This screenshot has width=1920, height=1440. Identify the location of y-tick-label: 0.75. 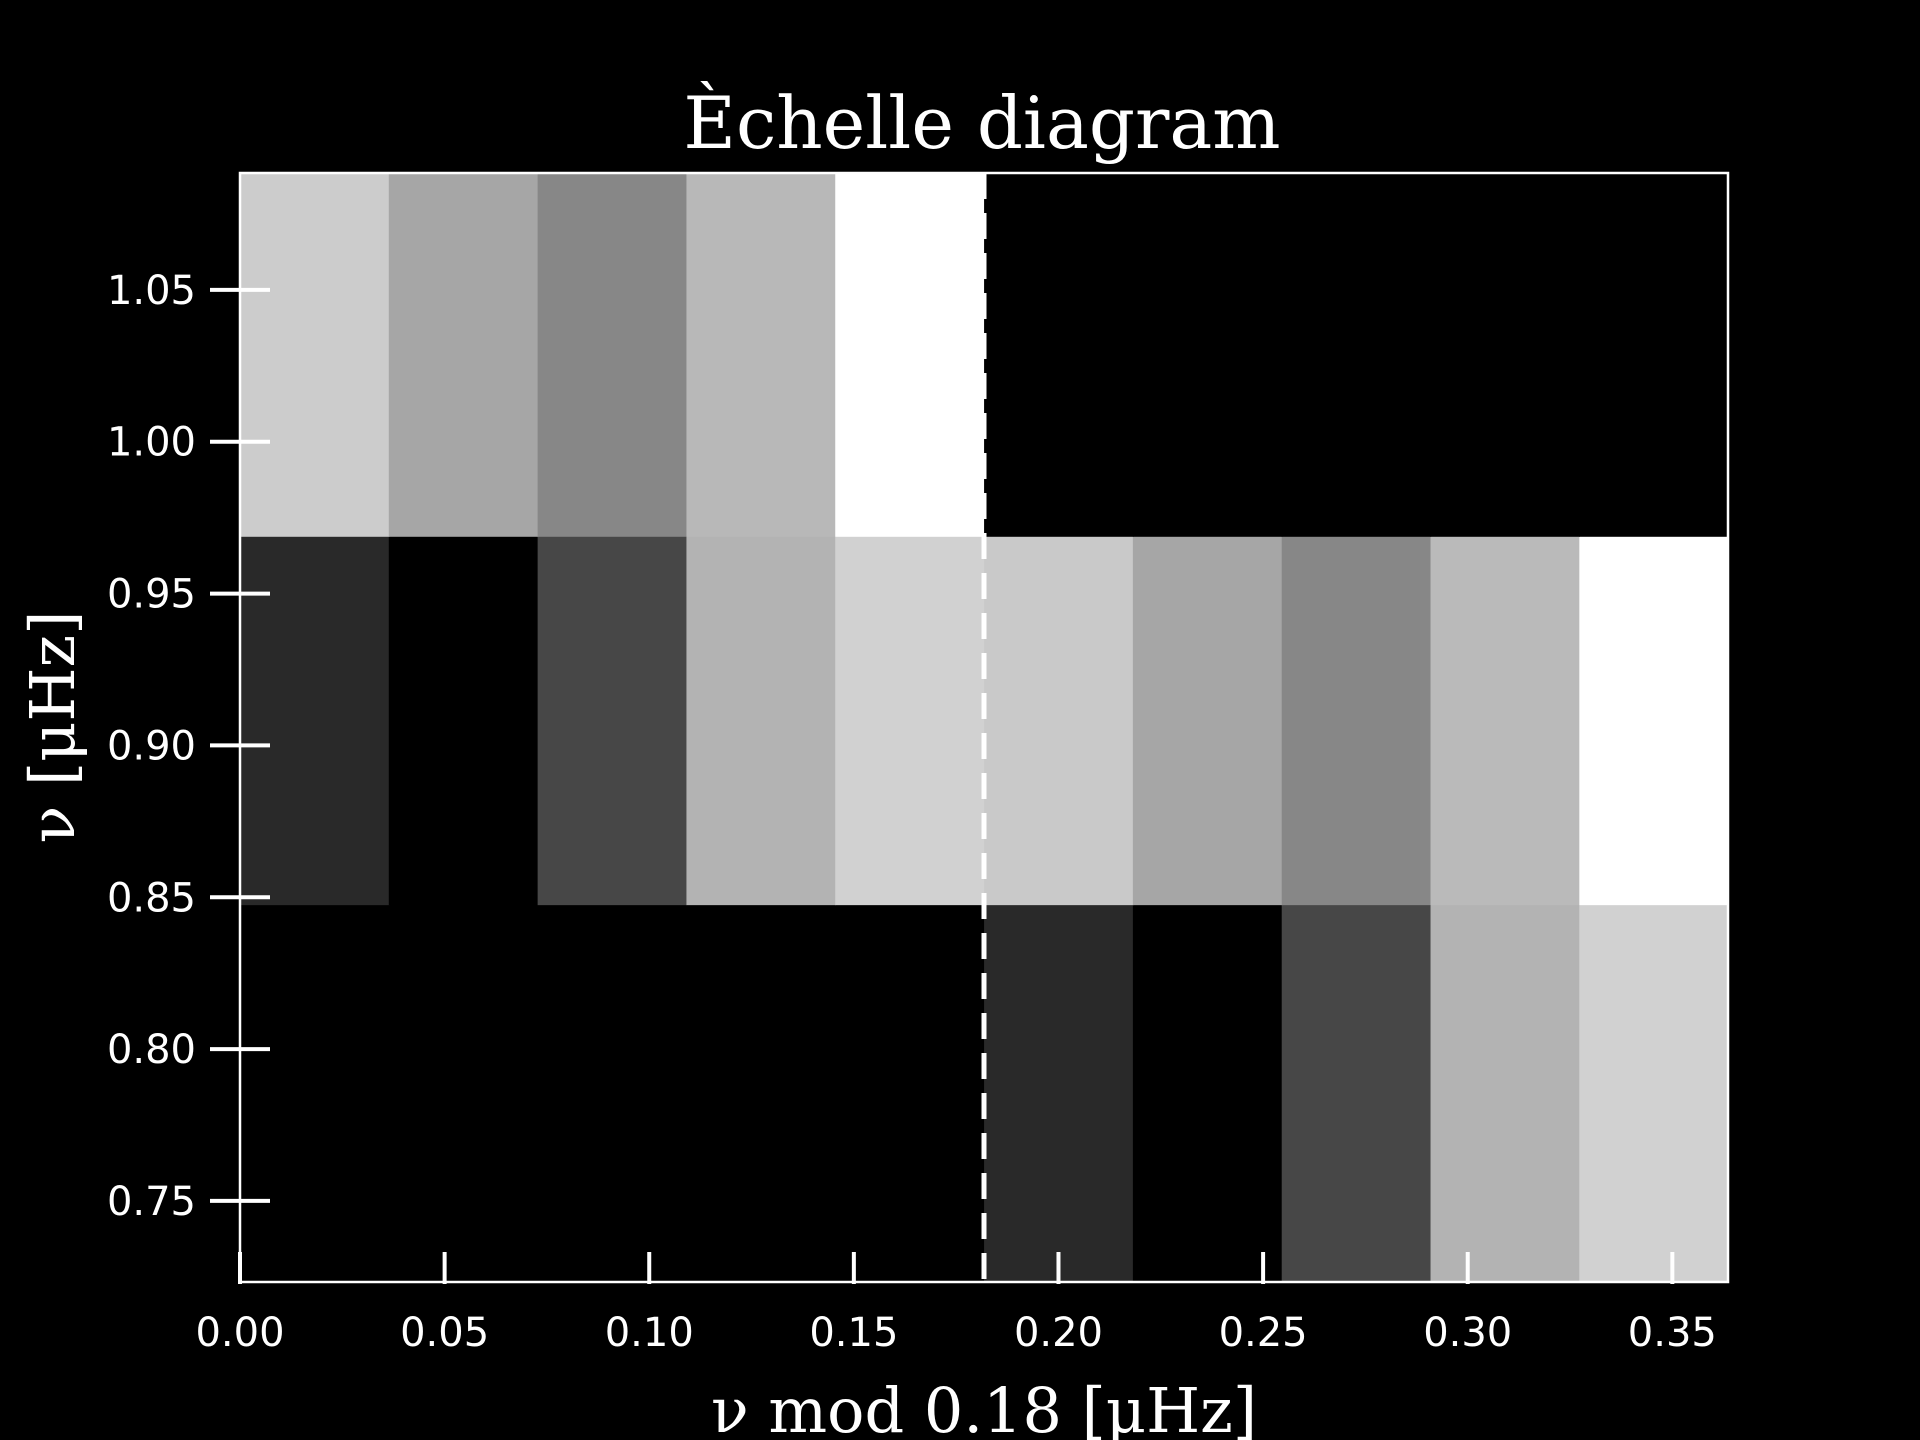
(151, 1202).